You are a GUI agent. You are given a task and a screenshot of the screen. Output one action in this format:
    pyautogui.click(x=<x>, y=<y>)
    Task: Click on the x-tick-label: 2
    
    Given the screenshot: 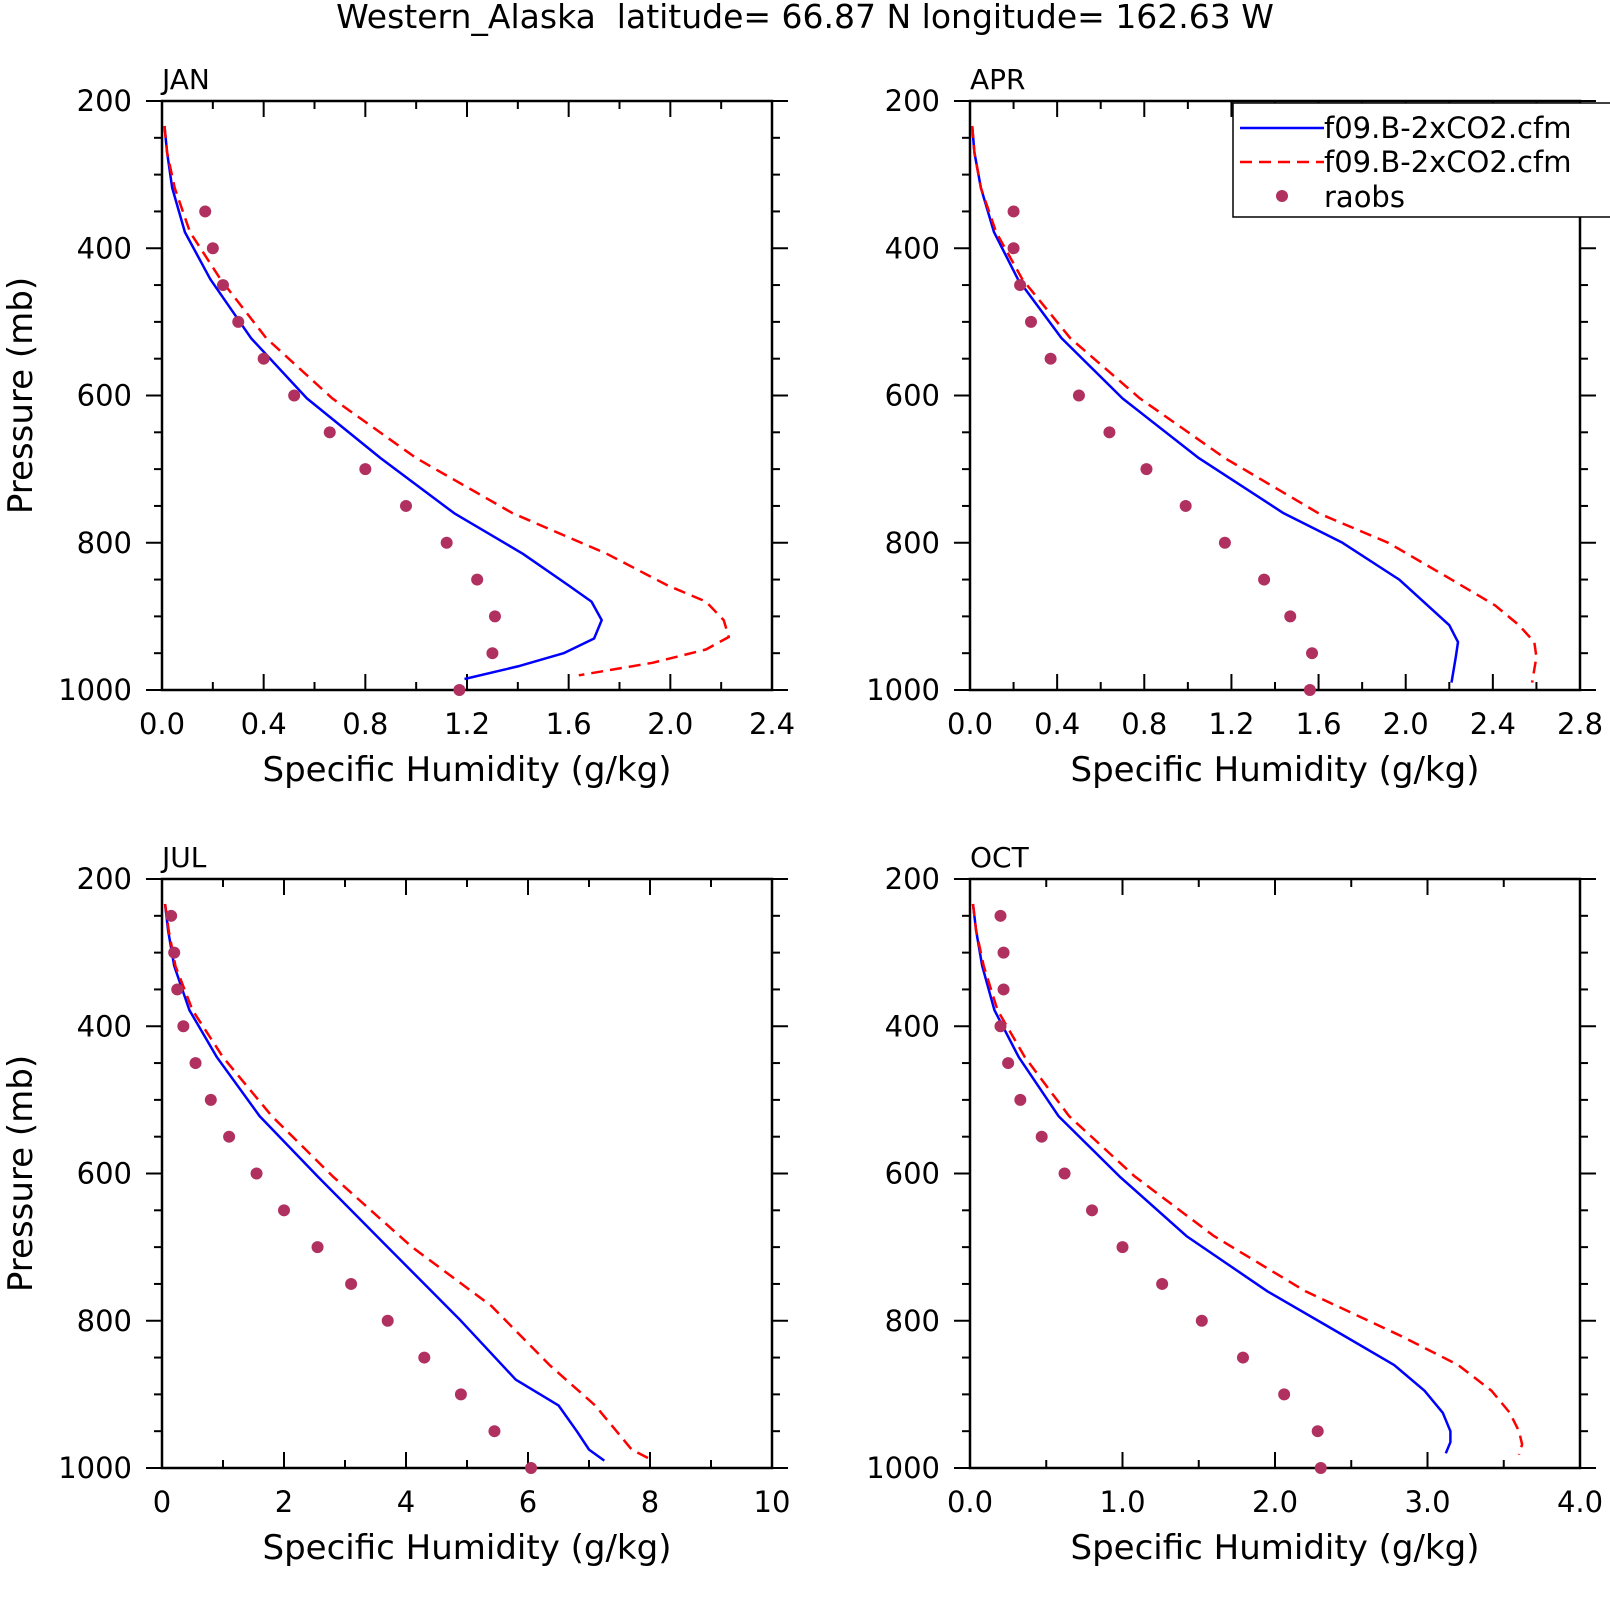 What is the action you would take?
    pyautogui.click(x=284, y=1502)
    